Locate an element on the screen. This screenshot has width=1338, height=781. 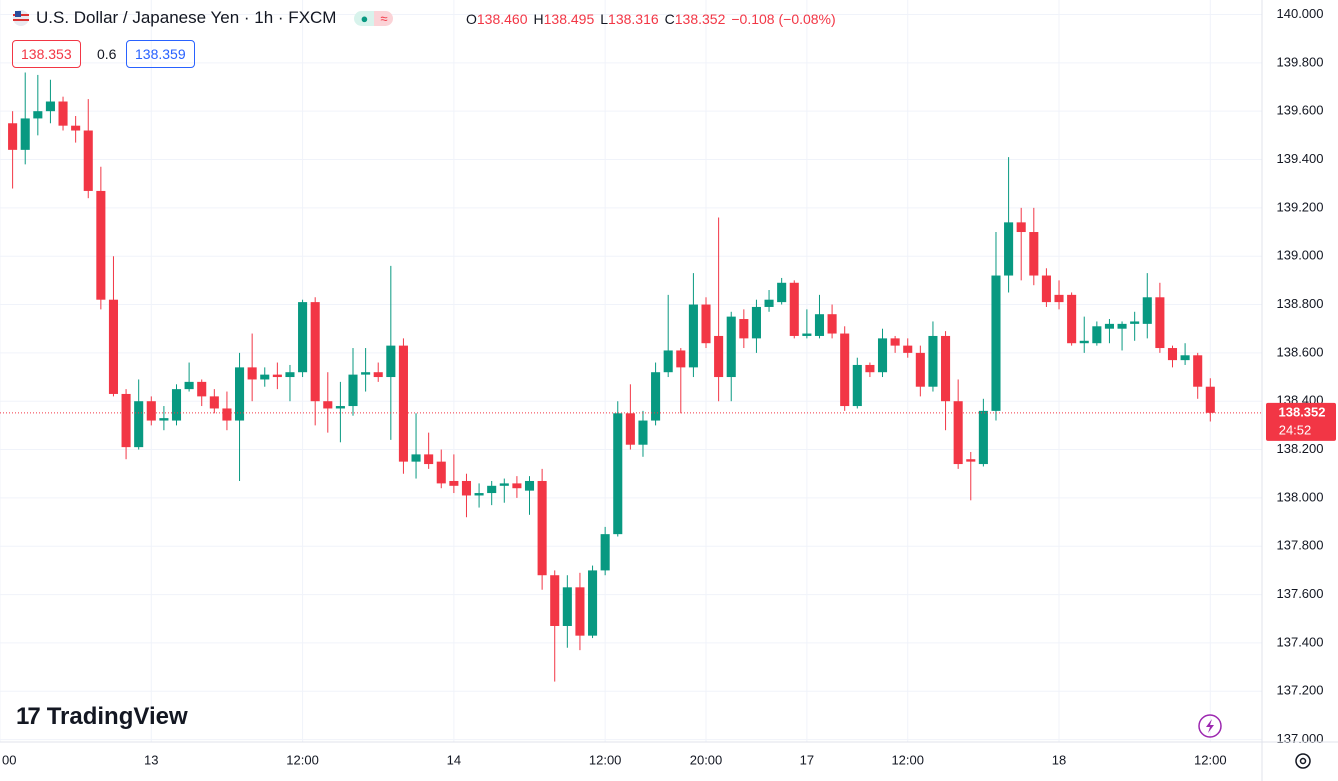
settings-core is located at coordinates (1303, 761).